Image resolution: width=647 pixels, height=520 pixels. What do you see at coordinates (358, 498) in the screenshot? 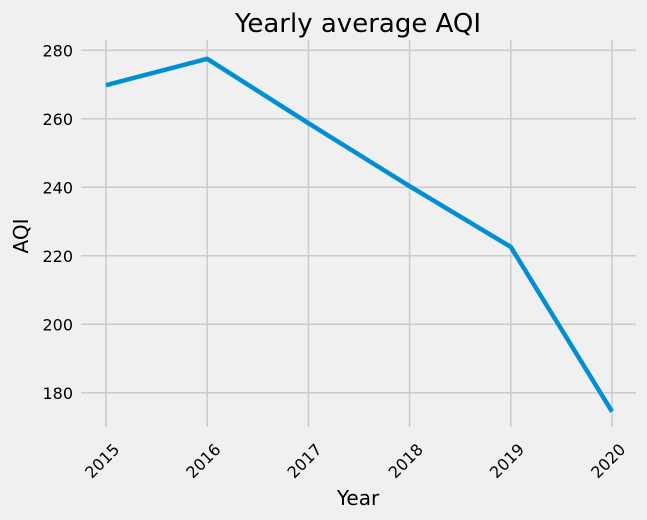
I see `x-axis-label: Year` at bounding box center [358, 498].